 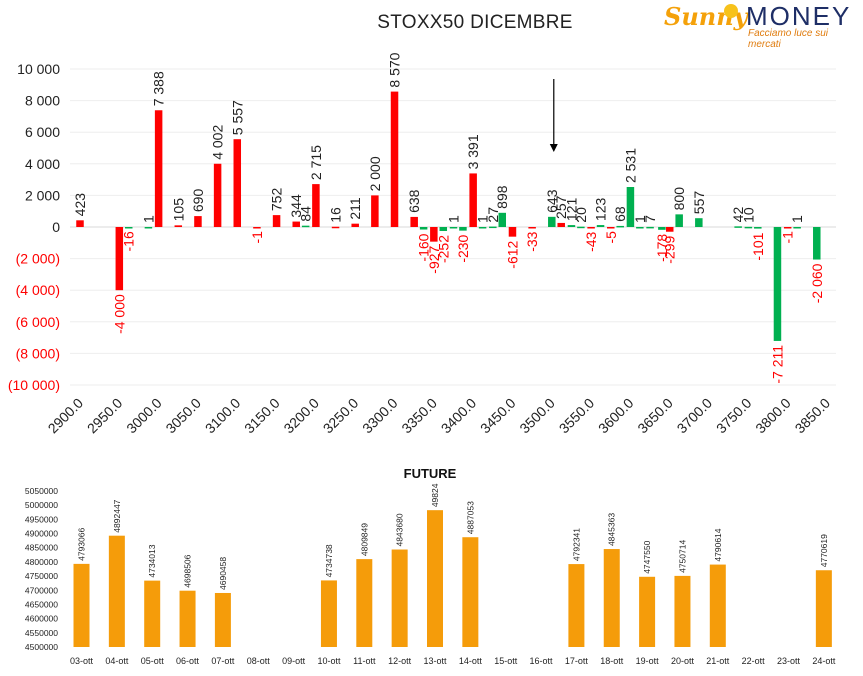 I want to click on x-tick-label: 19-ott, so click(x=648, y=661).